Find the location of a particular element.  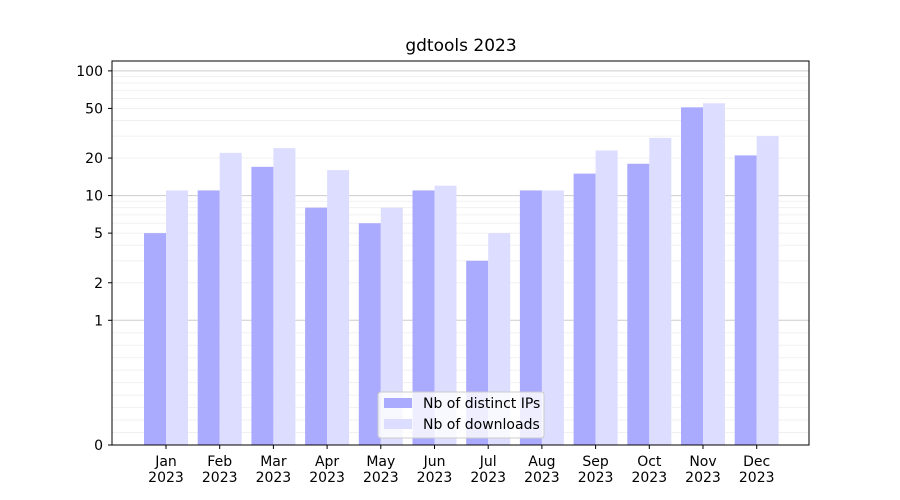

legend-label: Nb of distinct IPs is located at coordinates (481, 404).